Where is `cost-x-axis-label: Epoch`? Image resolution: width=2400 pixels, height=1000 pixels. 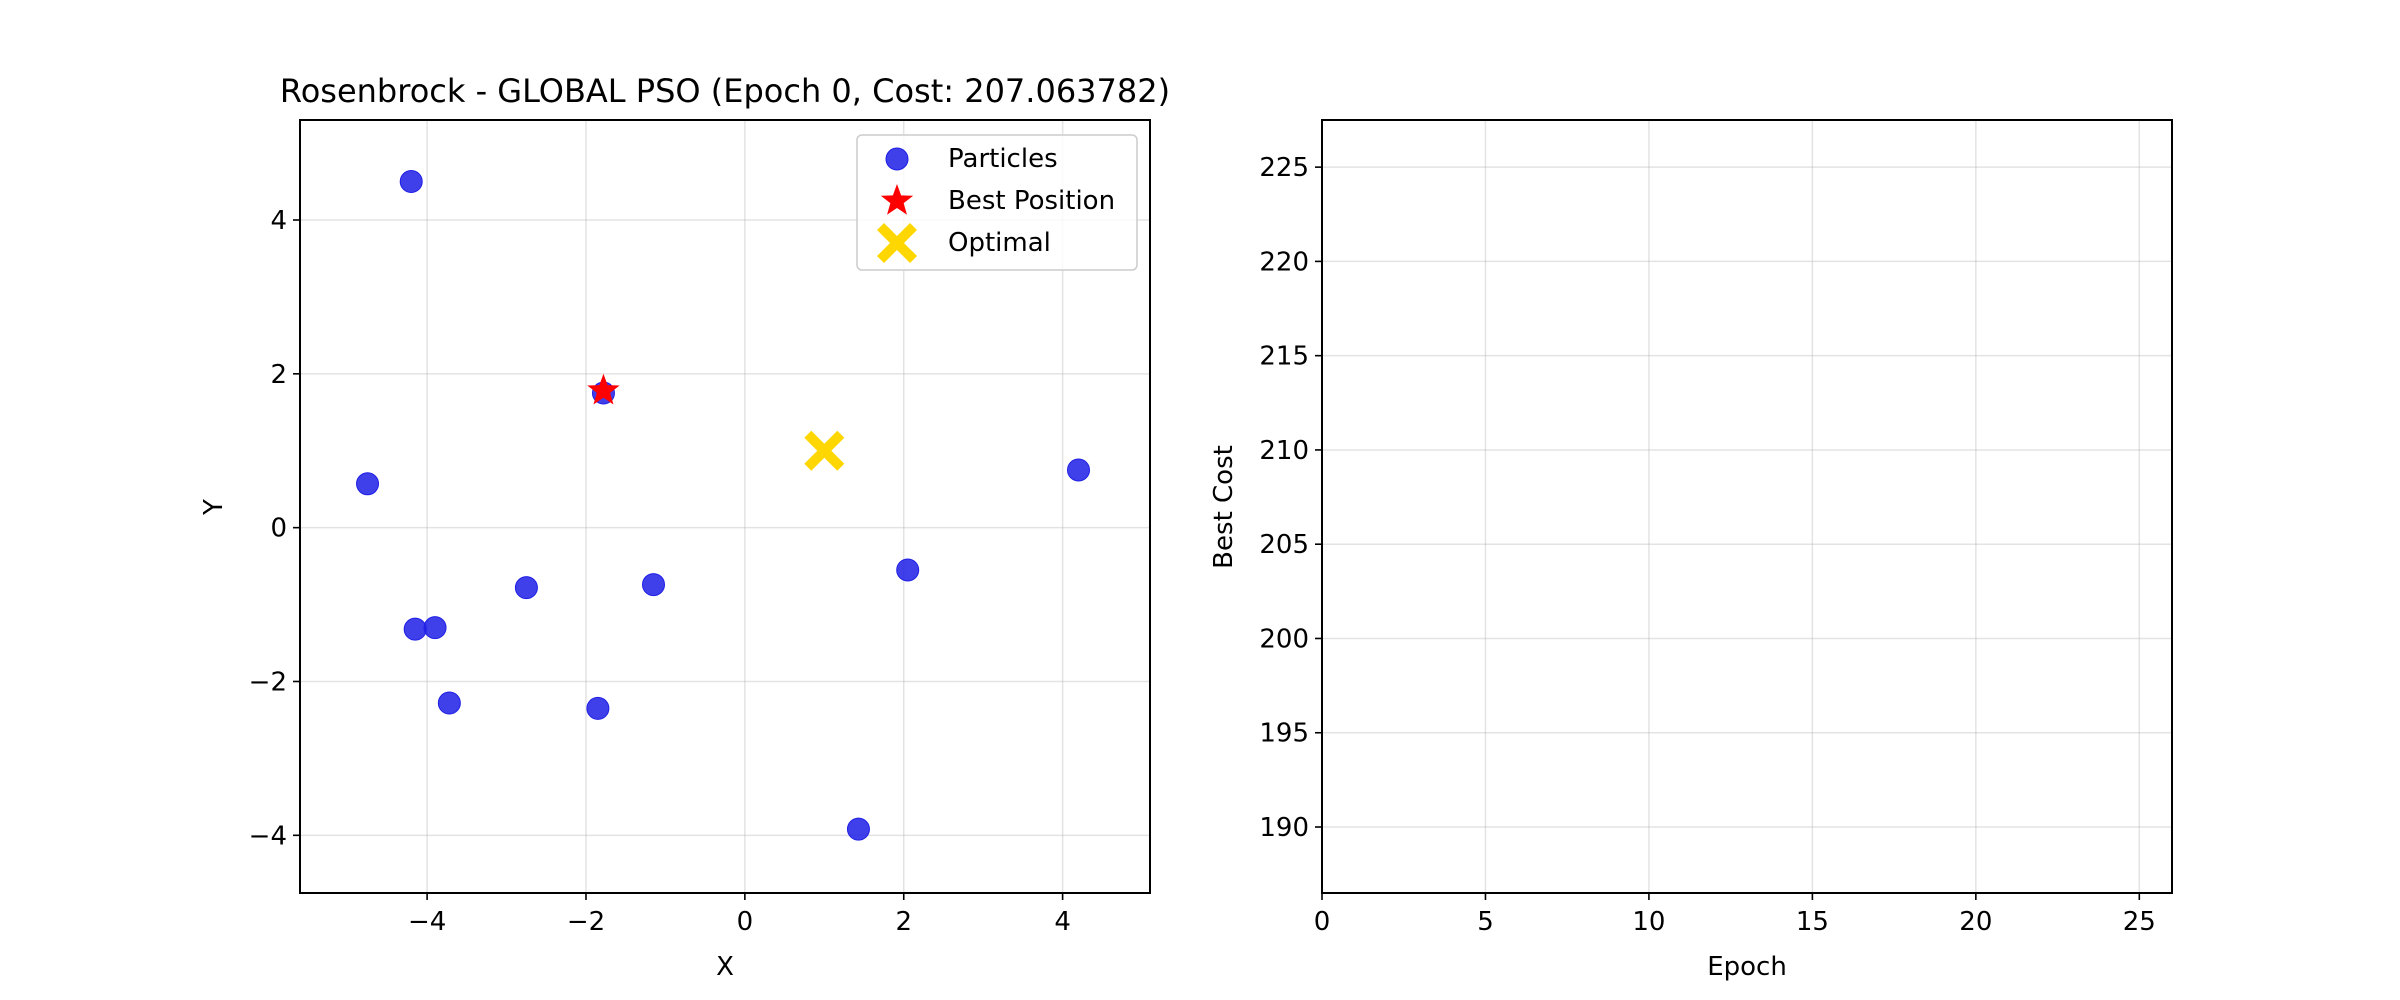 cost-x-axis-label: Epoch is located at coordinates (1747, 967).